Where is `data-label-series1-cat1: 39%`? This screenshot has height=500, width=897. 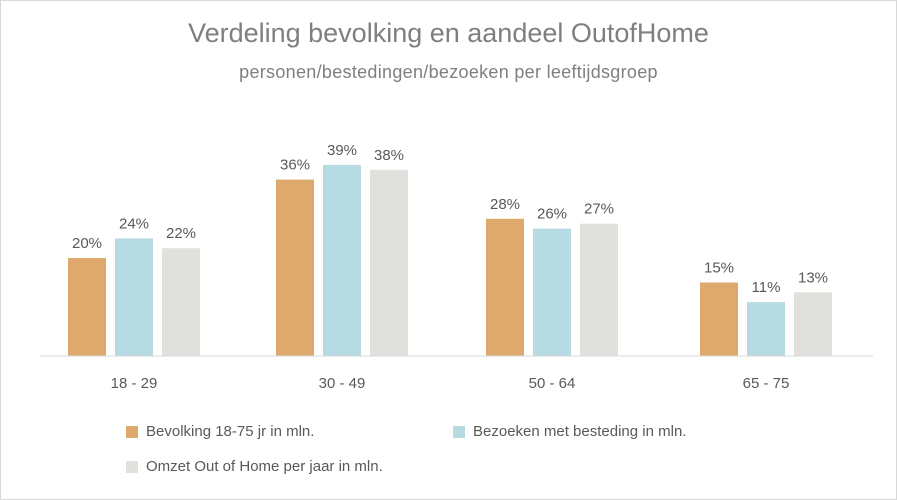
data-label-series1-cat1: 39% is located at coordinates (342, 150).